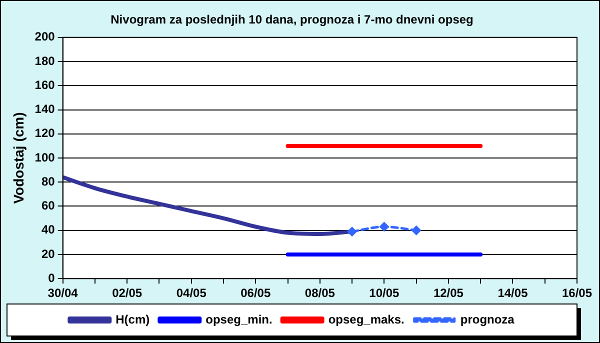 Image resolution: width=600 pixels, height=343 pixels. Describe the element at coordinates (320, 293) in the screenshot. I see `x-tick-label: 08/05` at that location.